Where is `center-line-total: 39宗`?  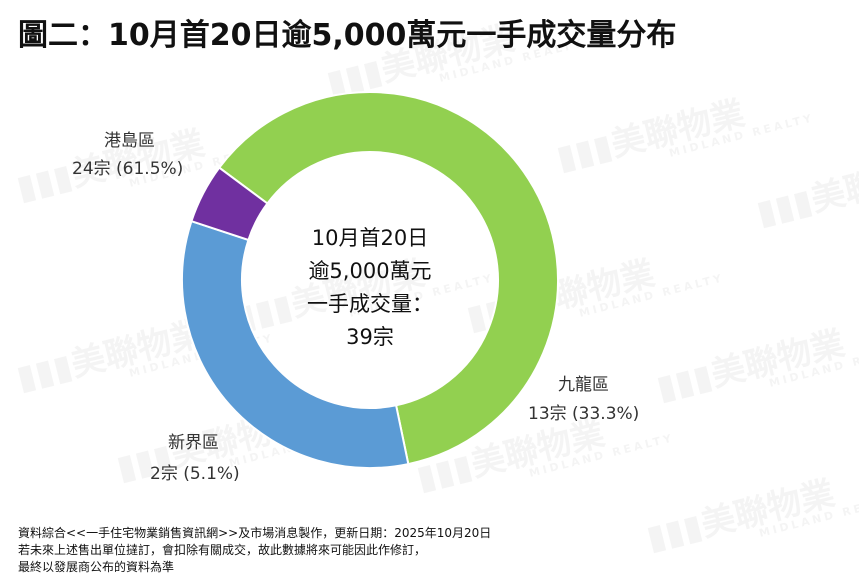 center-line-total: 39宗 is located at coordinates (370, 337).